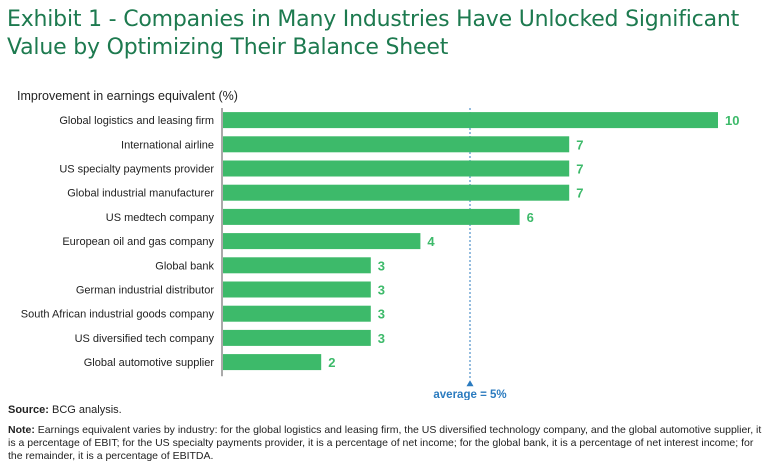  Describe the element at coordinates (145, 291) in the screenshot. I see `category-label: German industrial distributor` at that location.